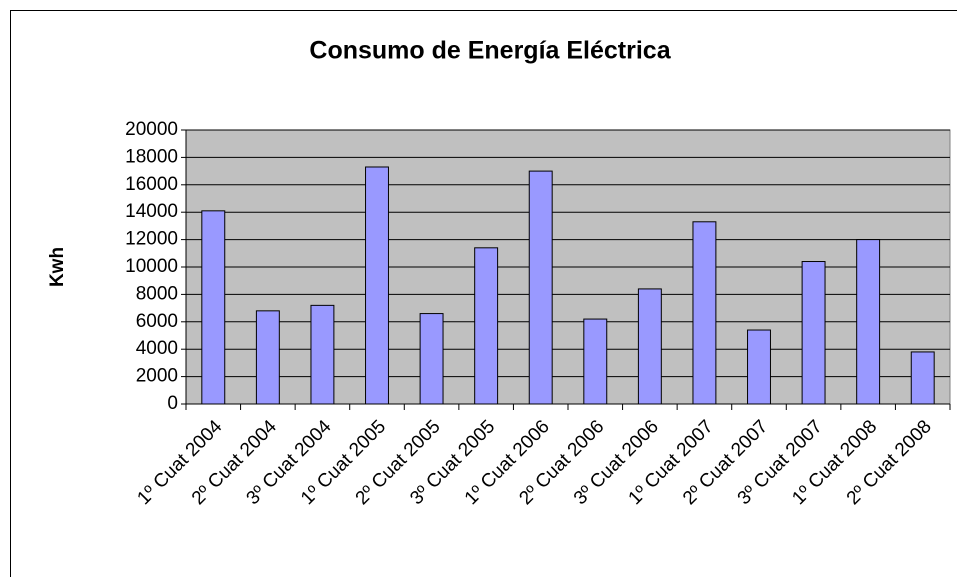 The width and height of the screenshot is (957, 577). What do you see at coordinates (151, 129) in the screenshot?
I see `y-tick-label: 20000` at bounding box center [151, 129].